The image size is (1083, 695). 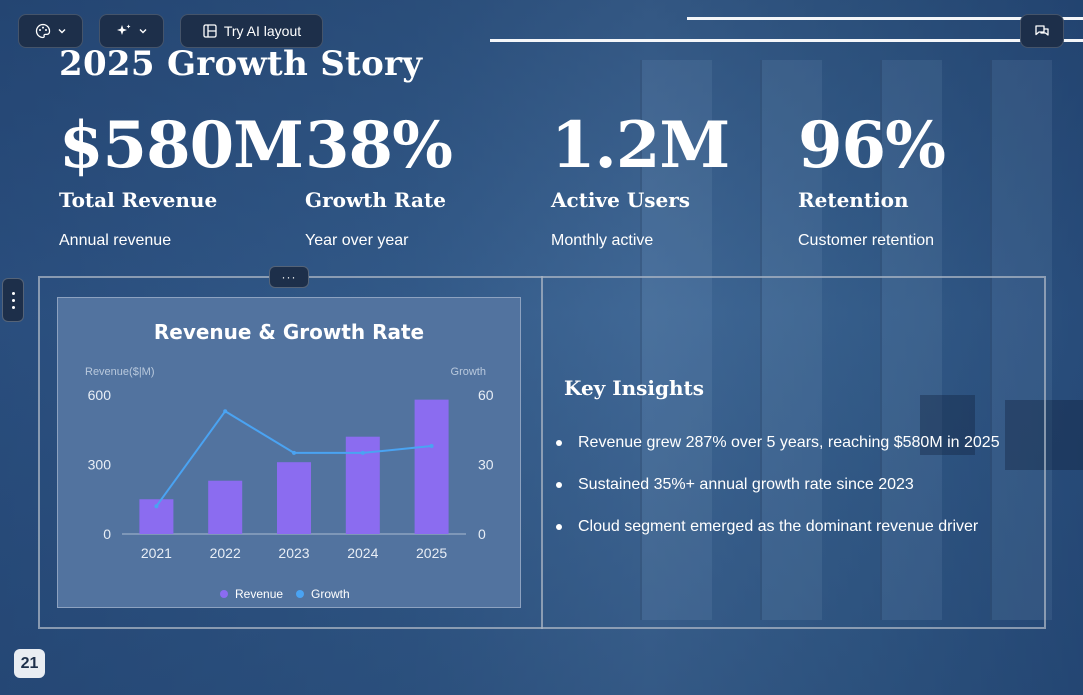 I want to click on page-number-badge: 21, so click(x=29, y=663).